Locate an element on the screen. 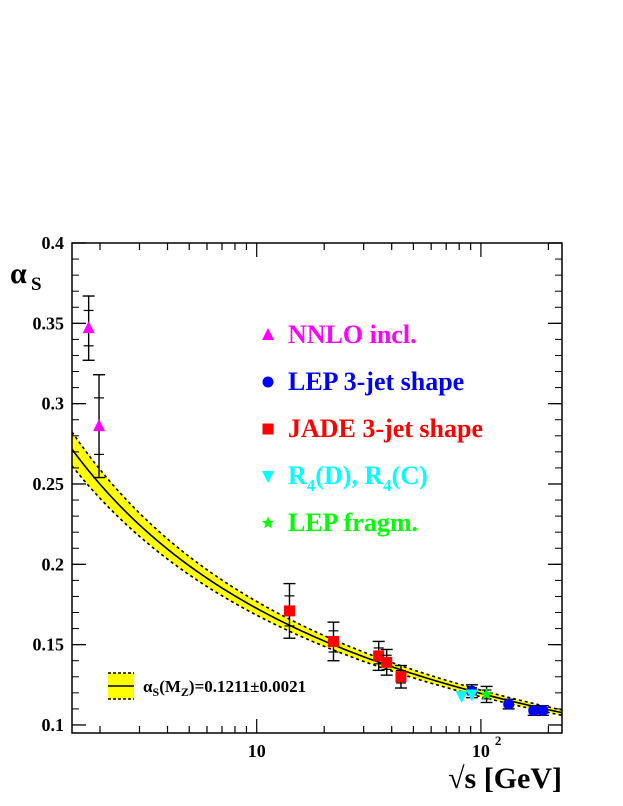 This screenshot has height=806, width=623. y-tick-label: 0.3 is located at coordinates (53, 404).